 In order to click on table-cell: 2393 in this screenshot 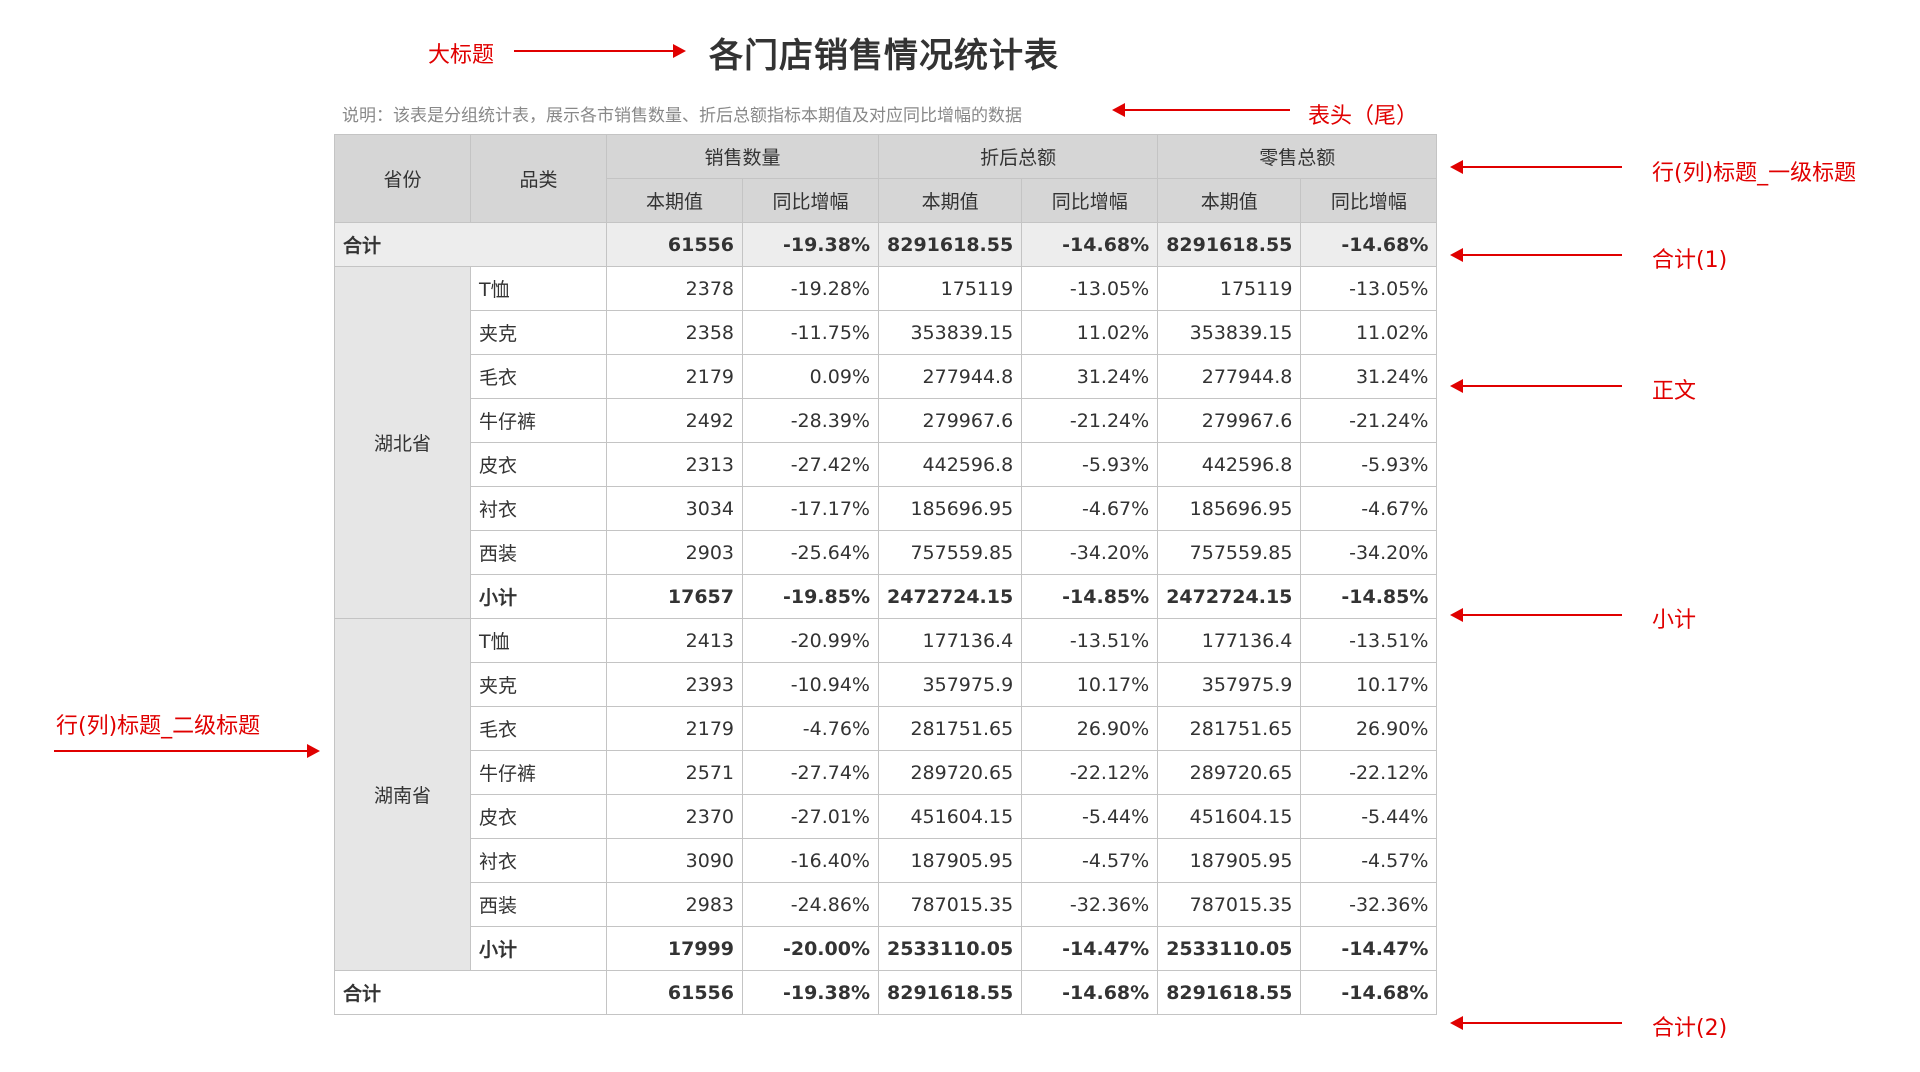, I will do `click(674, 684)`.